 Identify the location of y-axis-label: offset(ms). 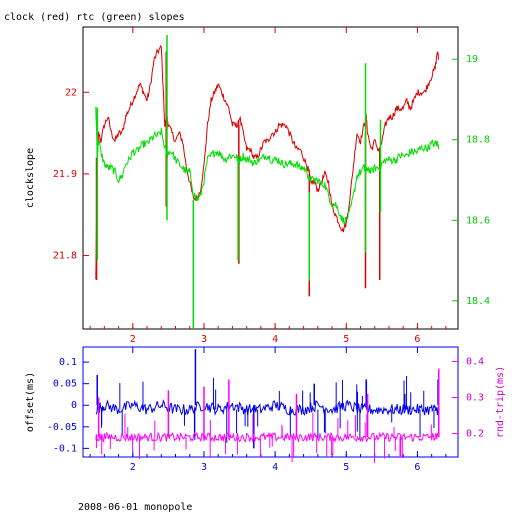
(30, 402).